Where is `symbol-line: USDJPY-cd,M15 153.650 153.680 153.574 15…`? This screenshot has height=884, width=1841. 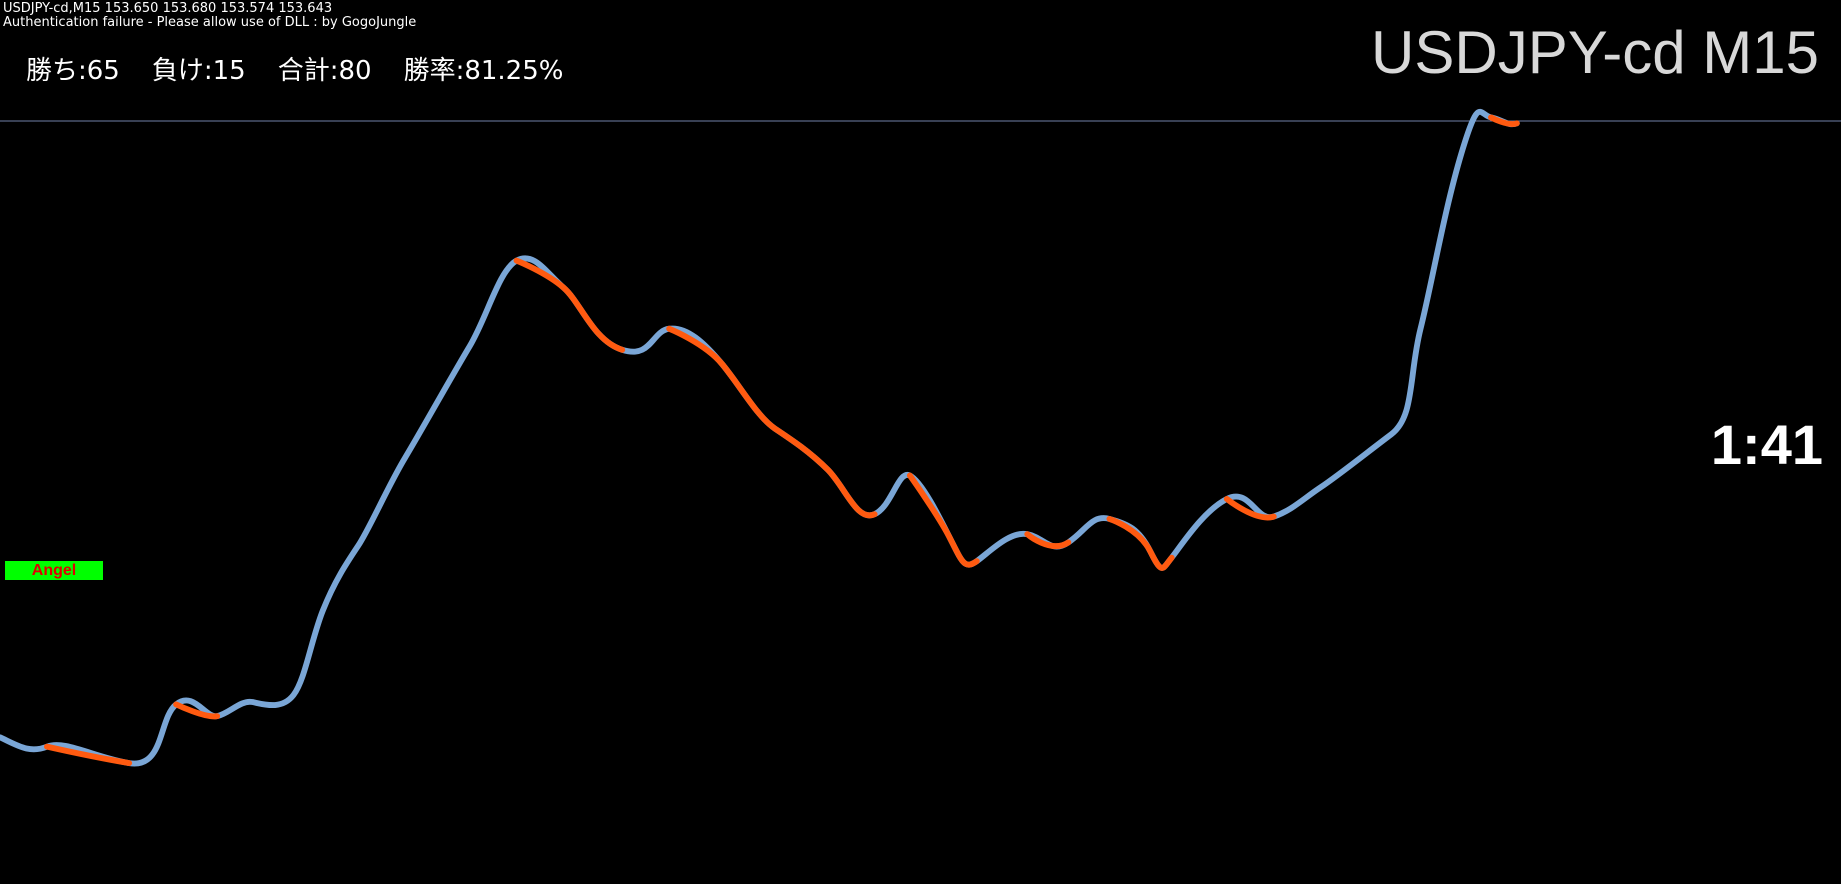 symbol-line: USDJPY-cd,M15 153.650 153.680 153.574 15… is located at coordinates (168, 8).